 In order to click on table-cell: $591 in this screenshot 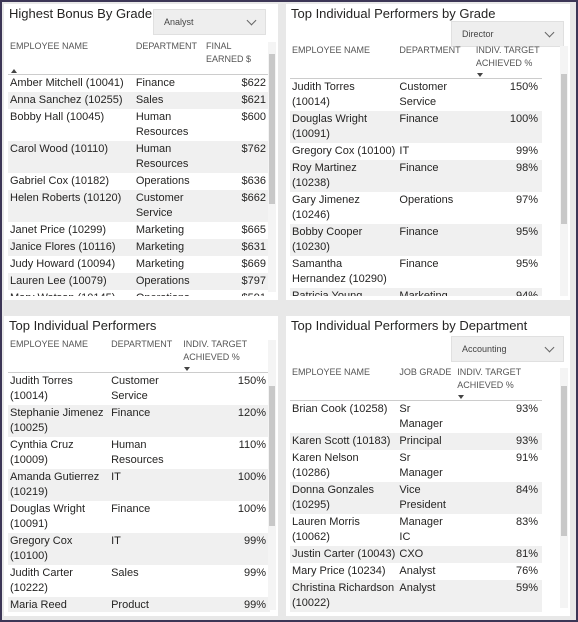, I will do `click(237, 293)`.